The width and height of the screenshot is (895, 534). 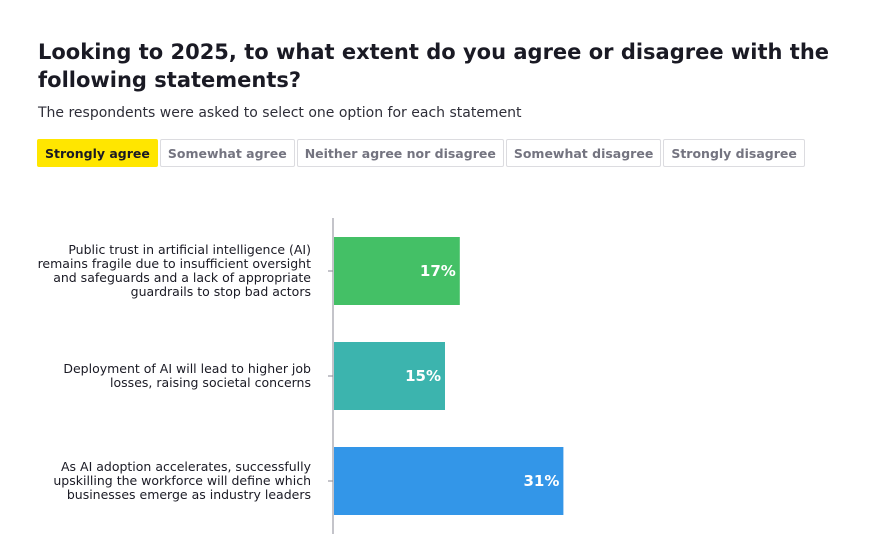 I want to click on tab-strongly-agree: Strongly agree, so click(x=97, y=153).